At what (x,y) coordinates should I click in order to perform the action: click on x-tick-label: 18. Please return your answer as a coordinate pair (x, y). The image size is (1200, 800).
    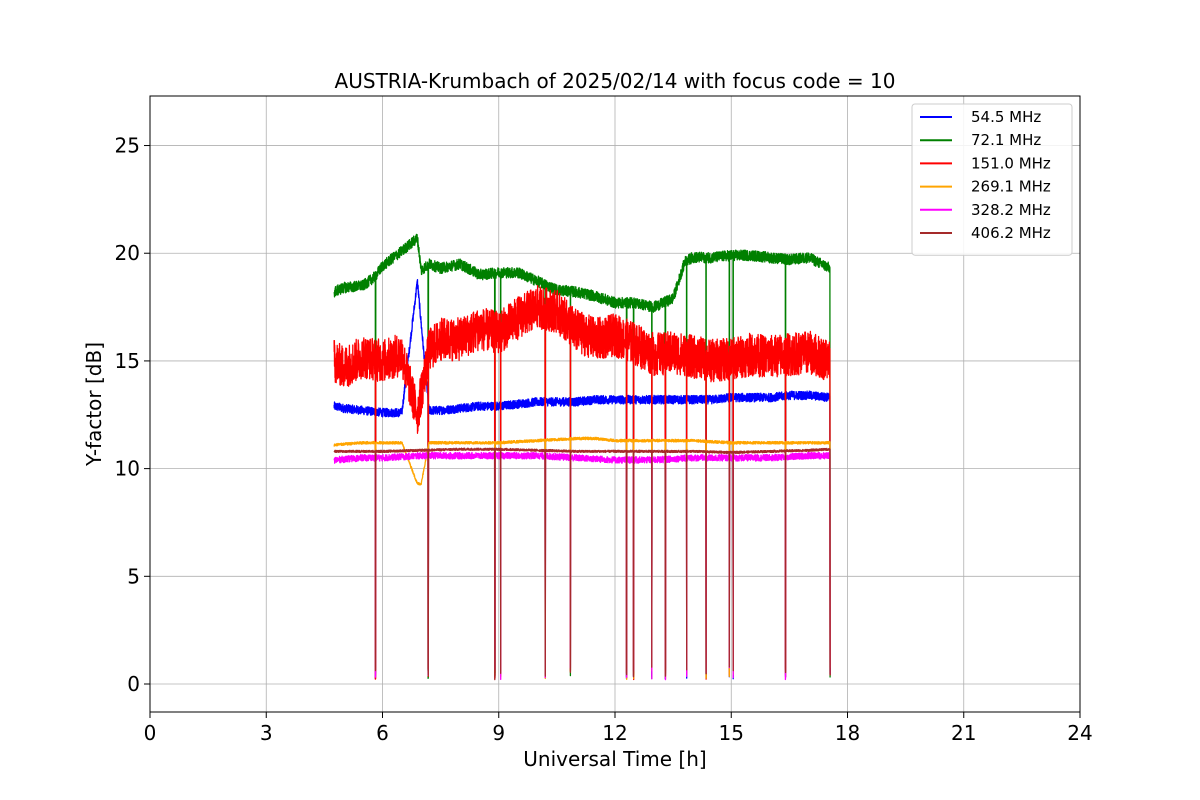
    Looking at the image, I should click on (847, 733).